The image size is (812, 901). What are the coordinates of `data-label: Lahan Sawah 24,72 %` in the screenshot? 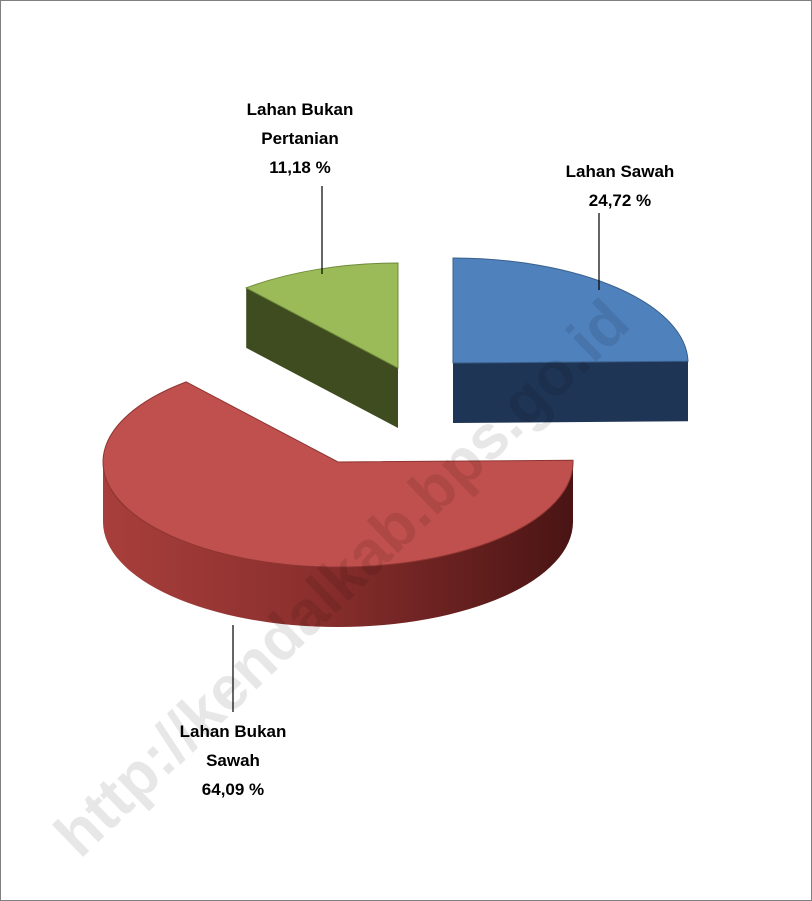 It's located at (620, 186).